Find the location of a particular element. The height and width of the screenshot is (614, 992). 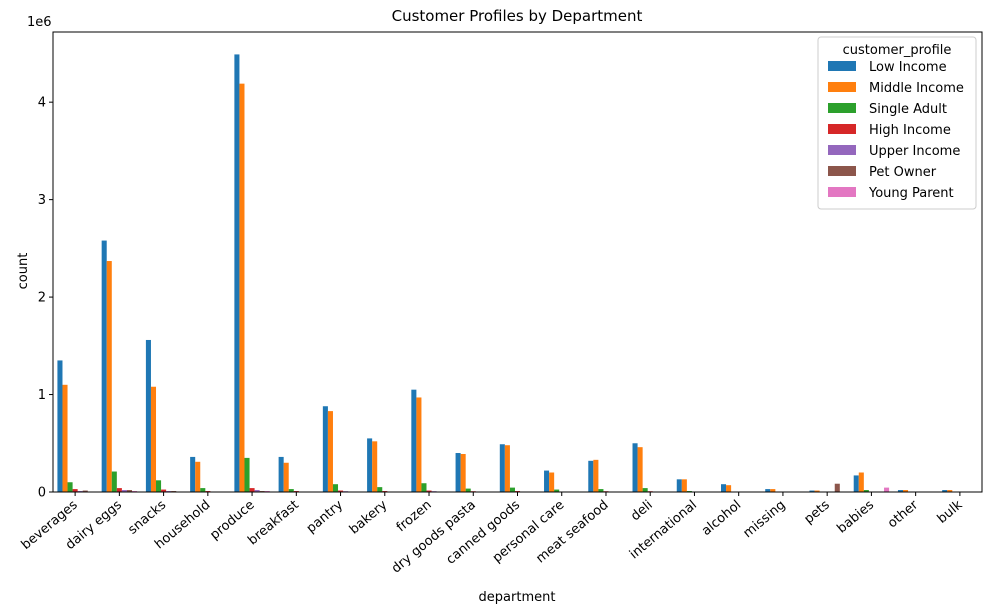

legend-label-high-income: High Income is located at coordinates (910, 130).